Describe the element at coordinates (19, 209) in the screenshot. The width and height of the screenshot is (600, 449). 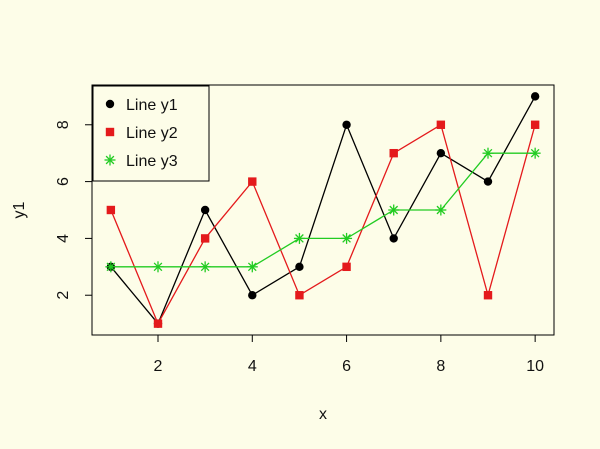
I see `y-axis-label: y1` at that location.